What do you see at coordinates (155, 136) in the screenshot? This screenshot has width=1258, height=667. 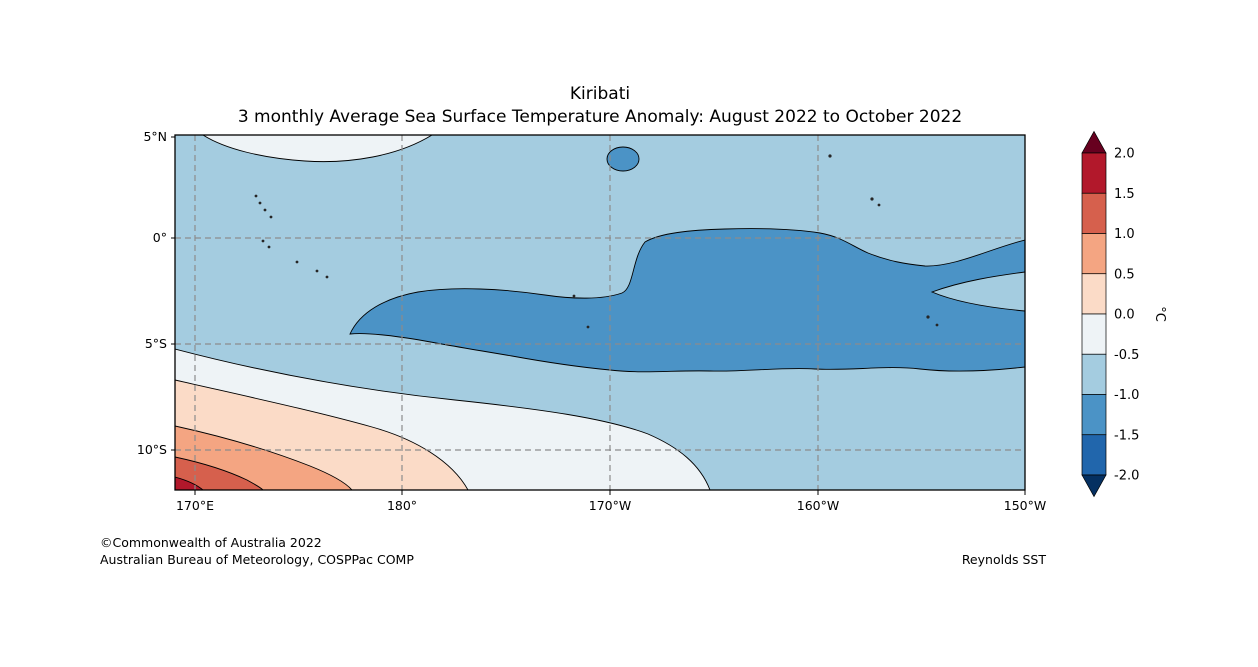 I see `ytick-5n: 5°N` at bounding box center [155, 136].